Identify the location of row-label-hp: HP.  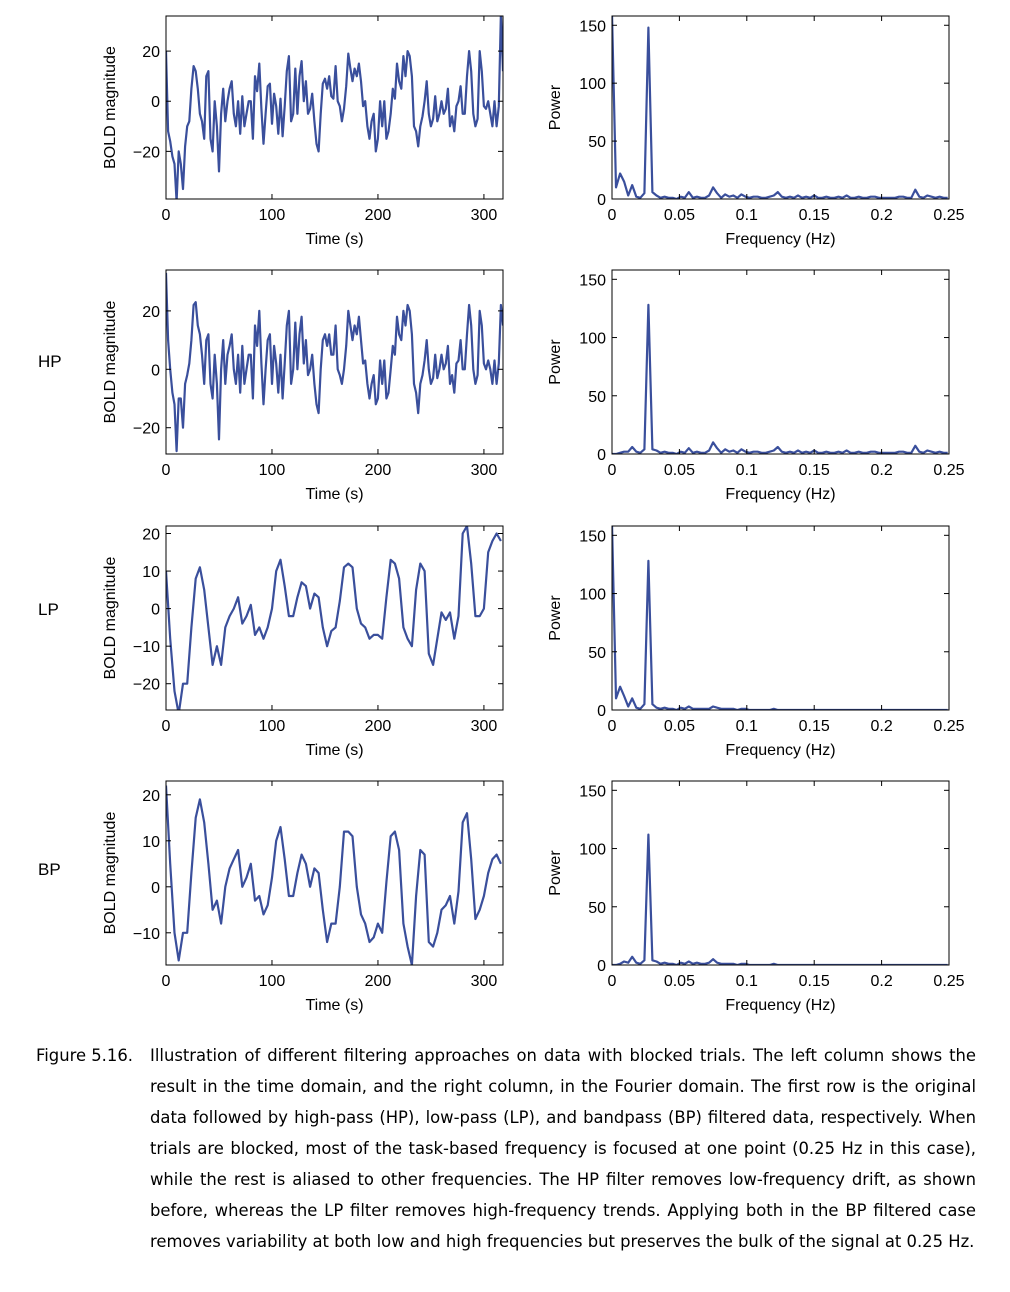
(50, 361).